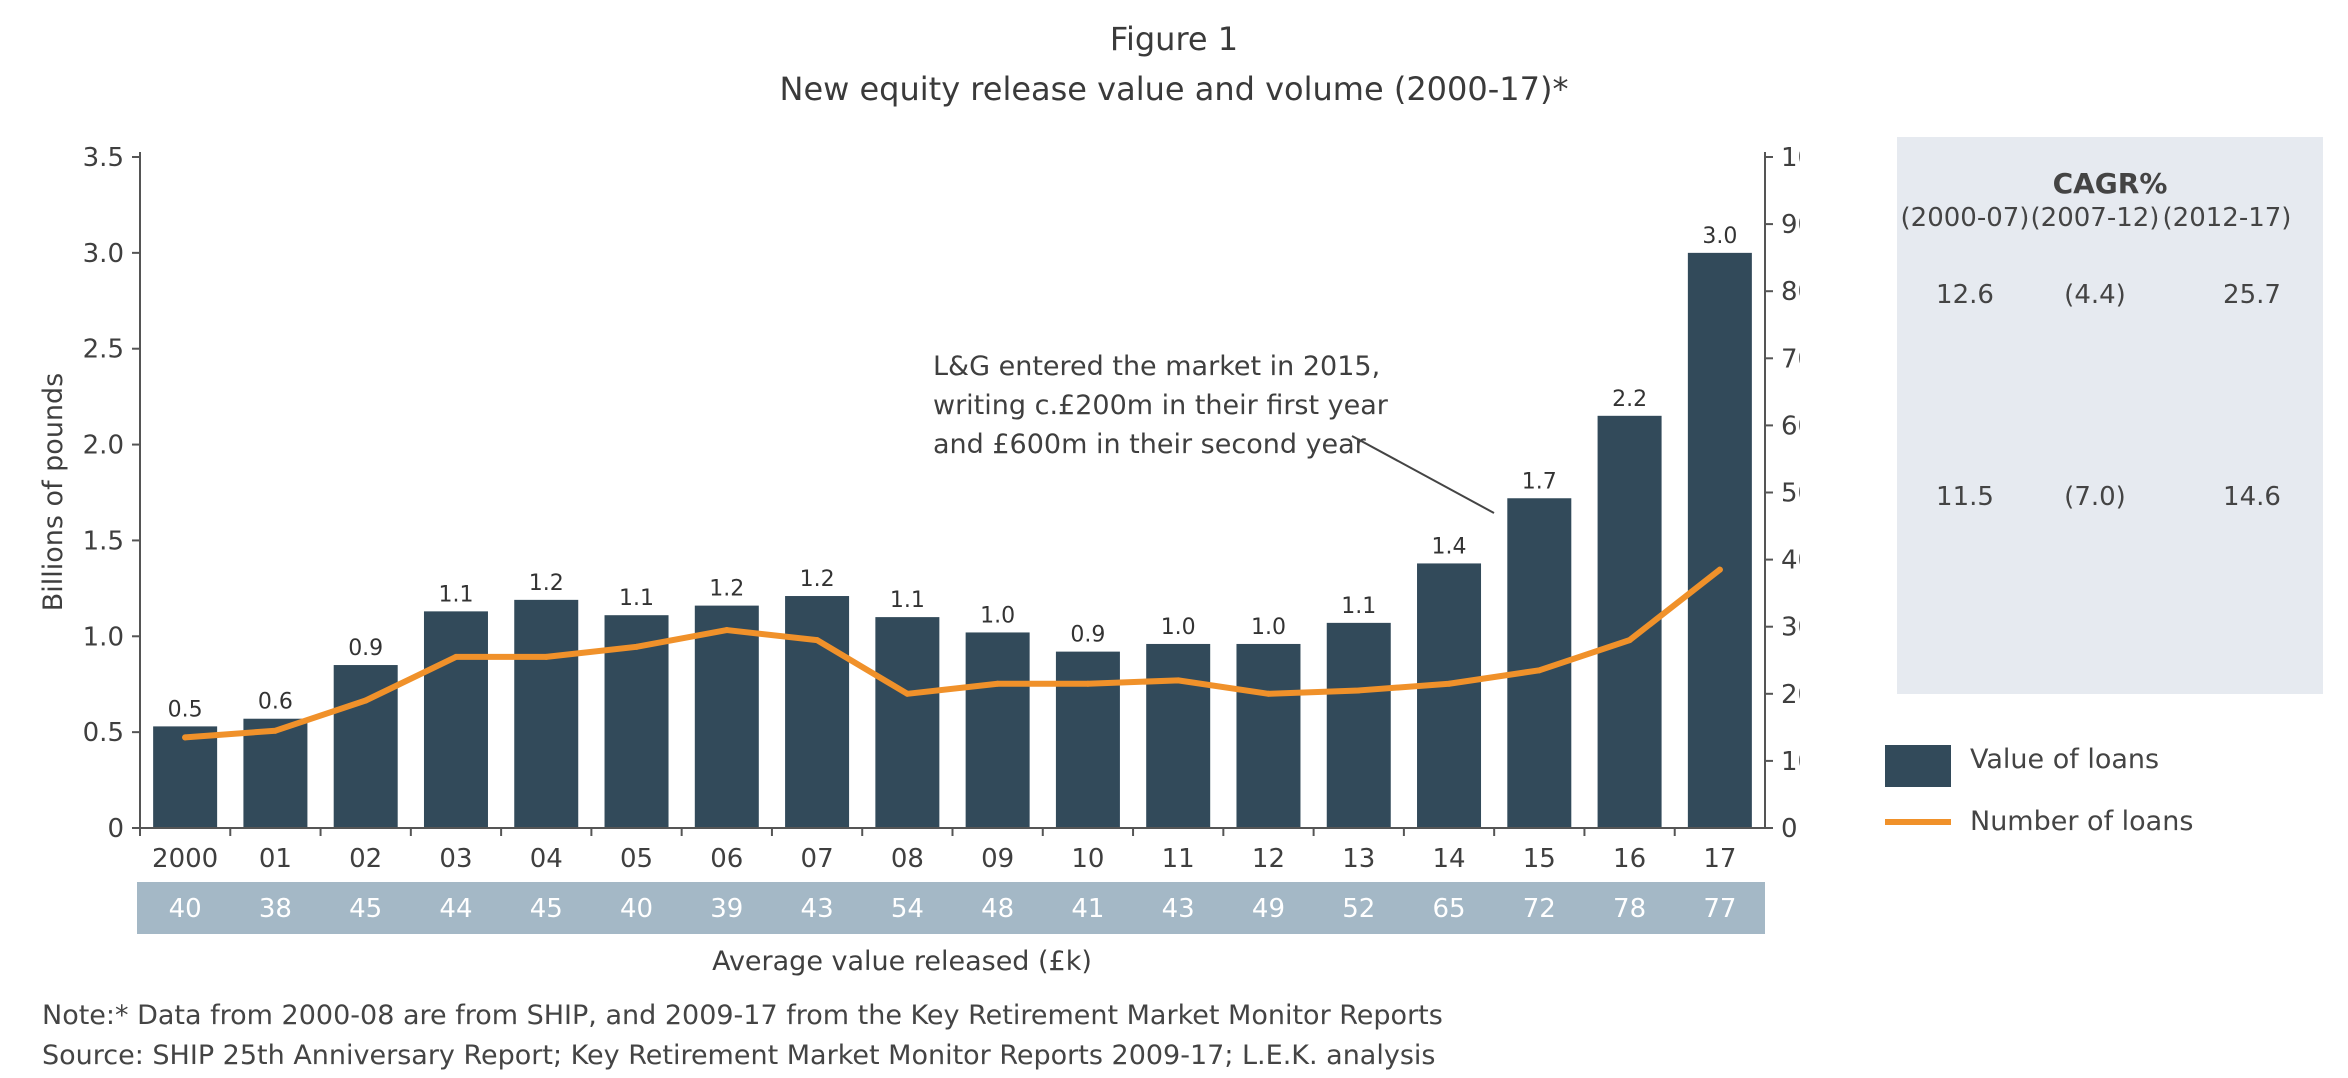 The height and width of the screenshot is (1078, 2348). Describe the element at coordinates (907, 600) in the screenshot. I see `bar-label-08: 1.1` at that location.